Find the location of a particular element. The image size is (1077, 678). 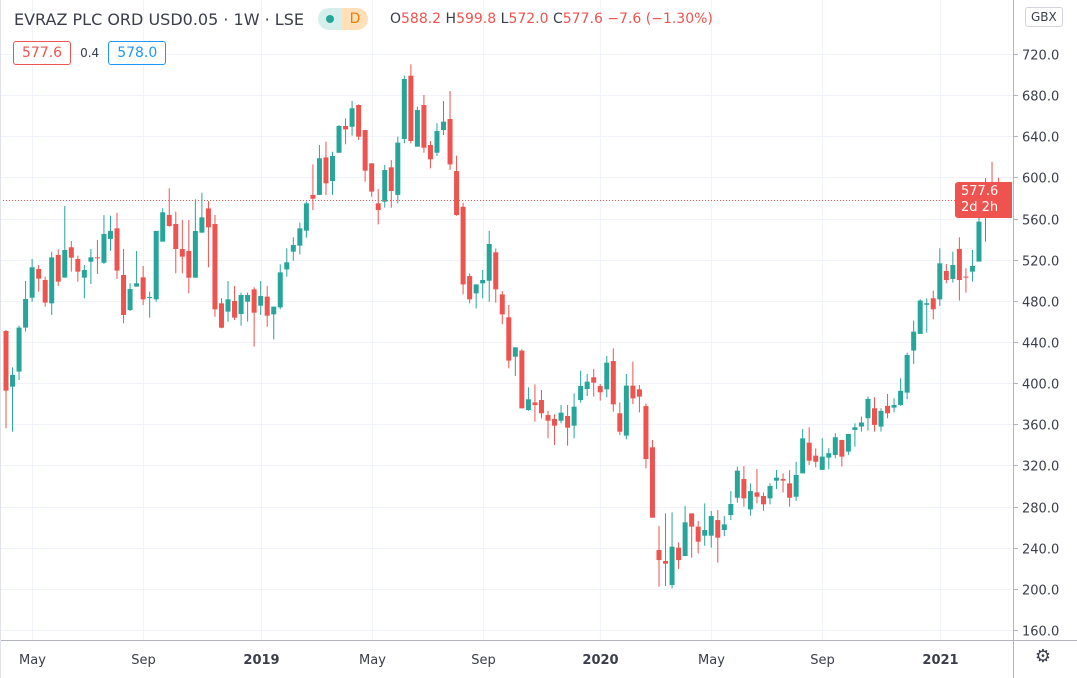

sell-button: 577.6 is located at coordinates (42, 53).